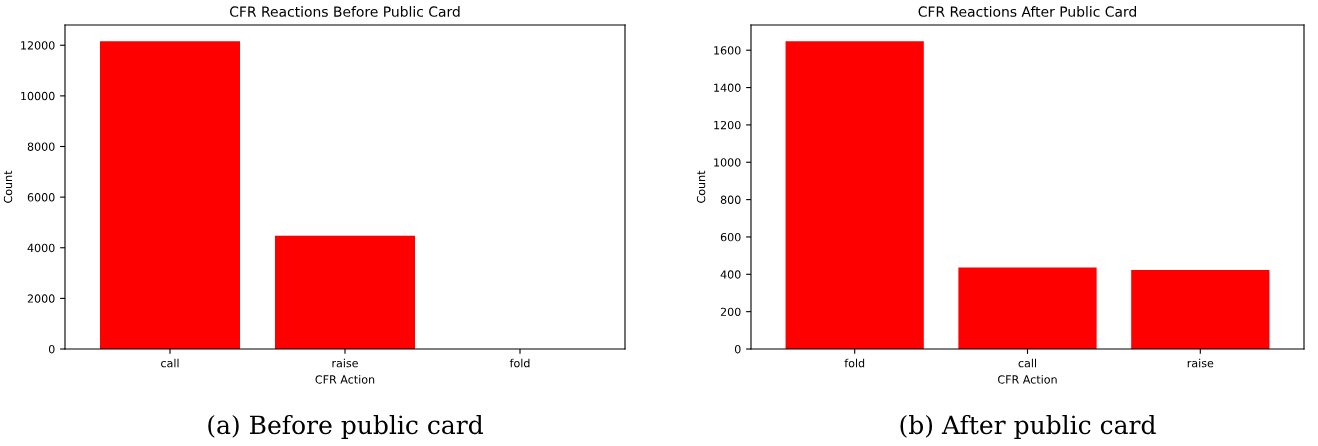 The width and height of the screenshot is (1318, 446). What do you see at coordinates (1028, 427) in the screenshot?
I see `text: (b) After public card` at bounding box center [1028, 427].